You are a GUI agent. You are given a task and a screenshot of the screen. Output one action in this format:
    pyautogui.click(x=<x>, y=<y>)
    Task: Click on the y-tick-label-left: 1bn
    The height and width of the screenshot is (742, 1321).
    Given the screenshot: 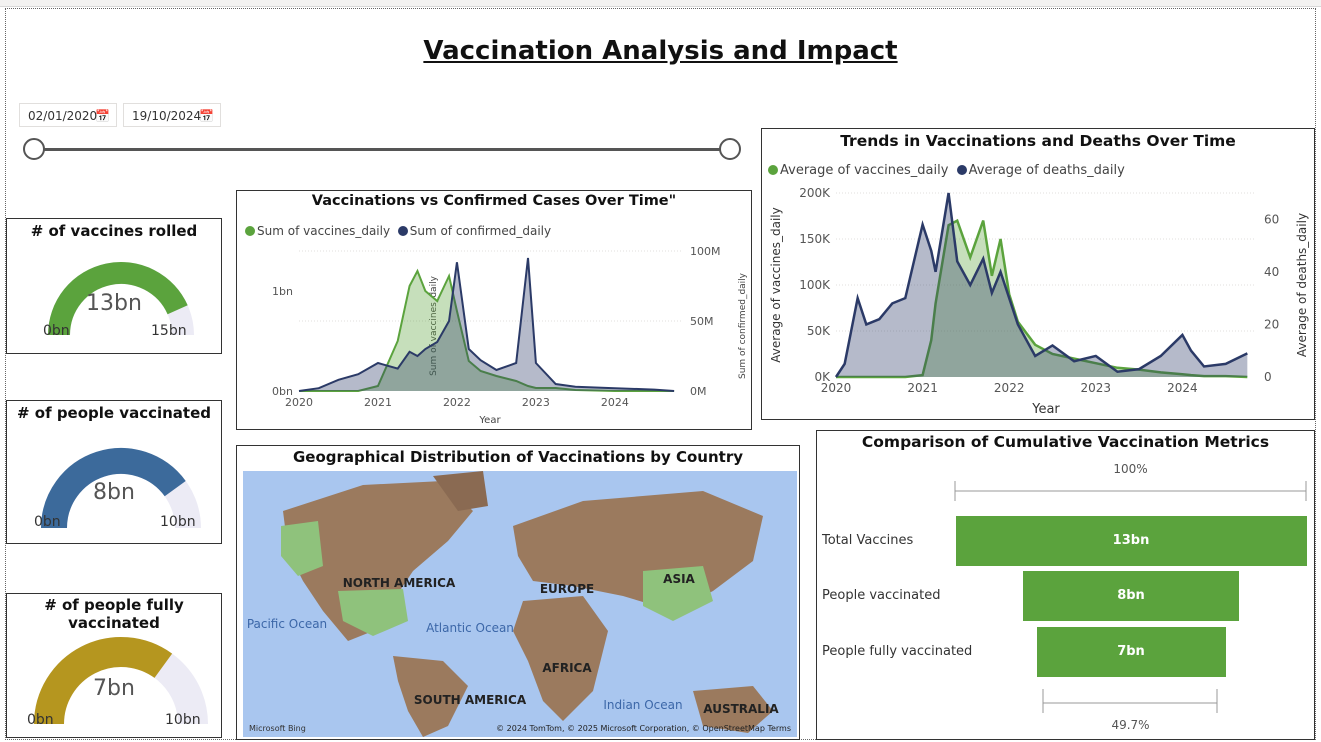 What is the action you would take?
    pyautogui.click(x=282, y=291)
    